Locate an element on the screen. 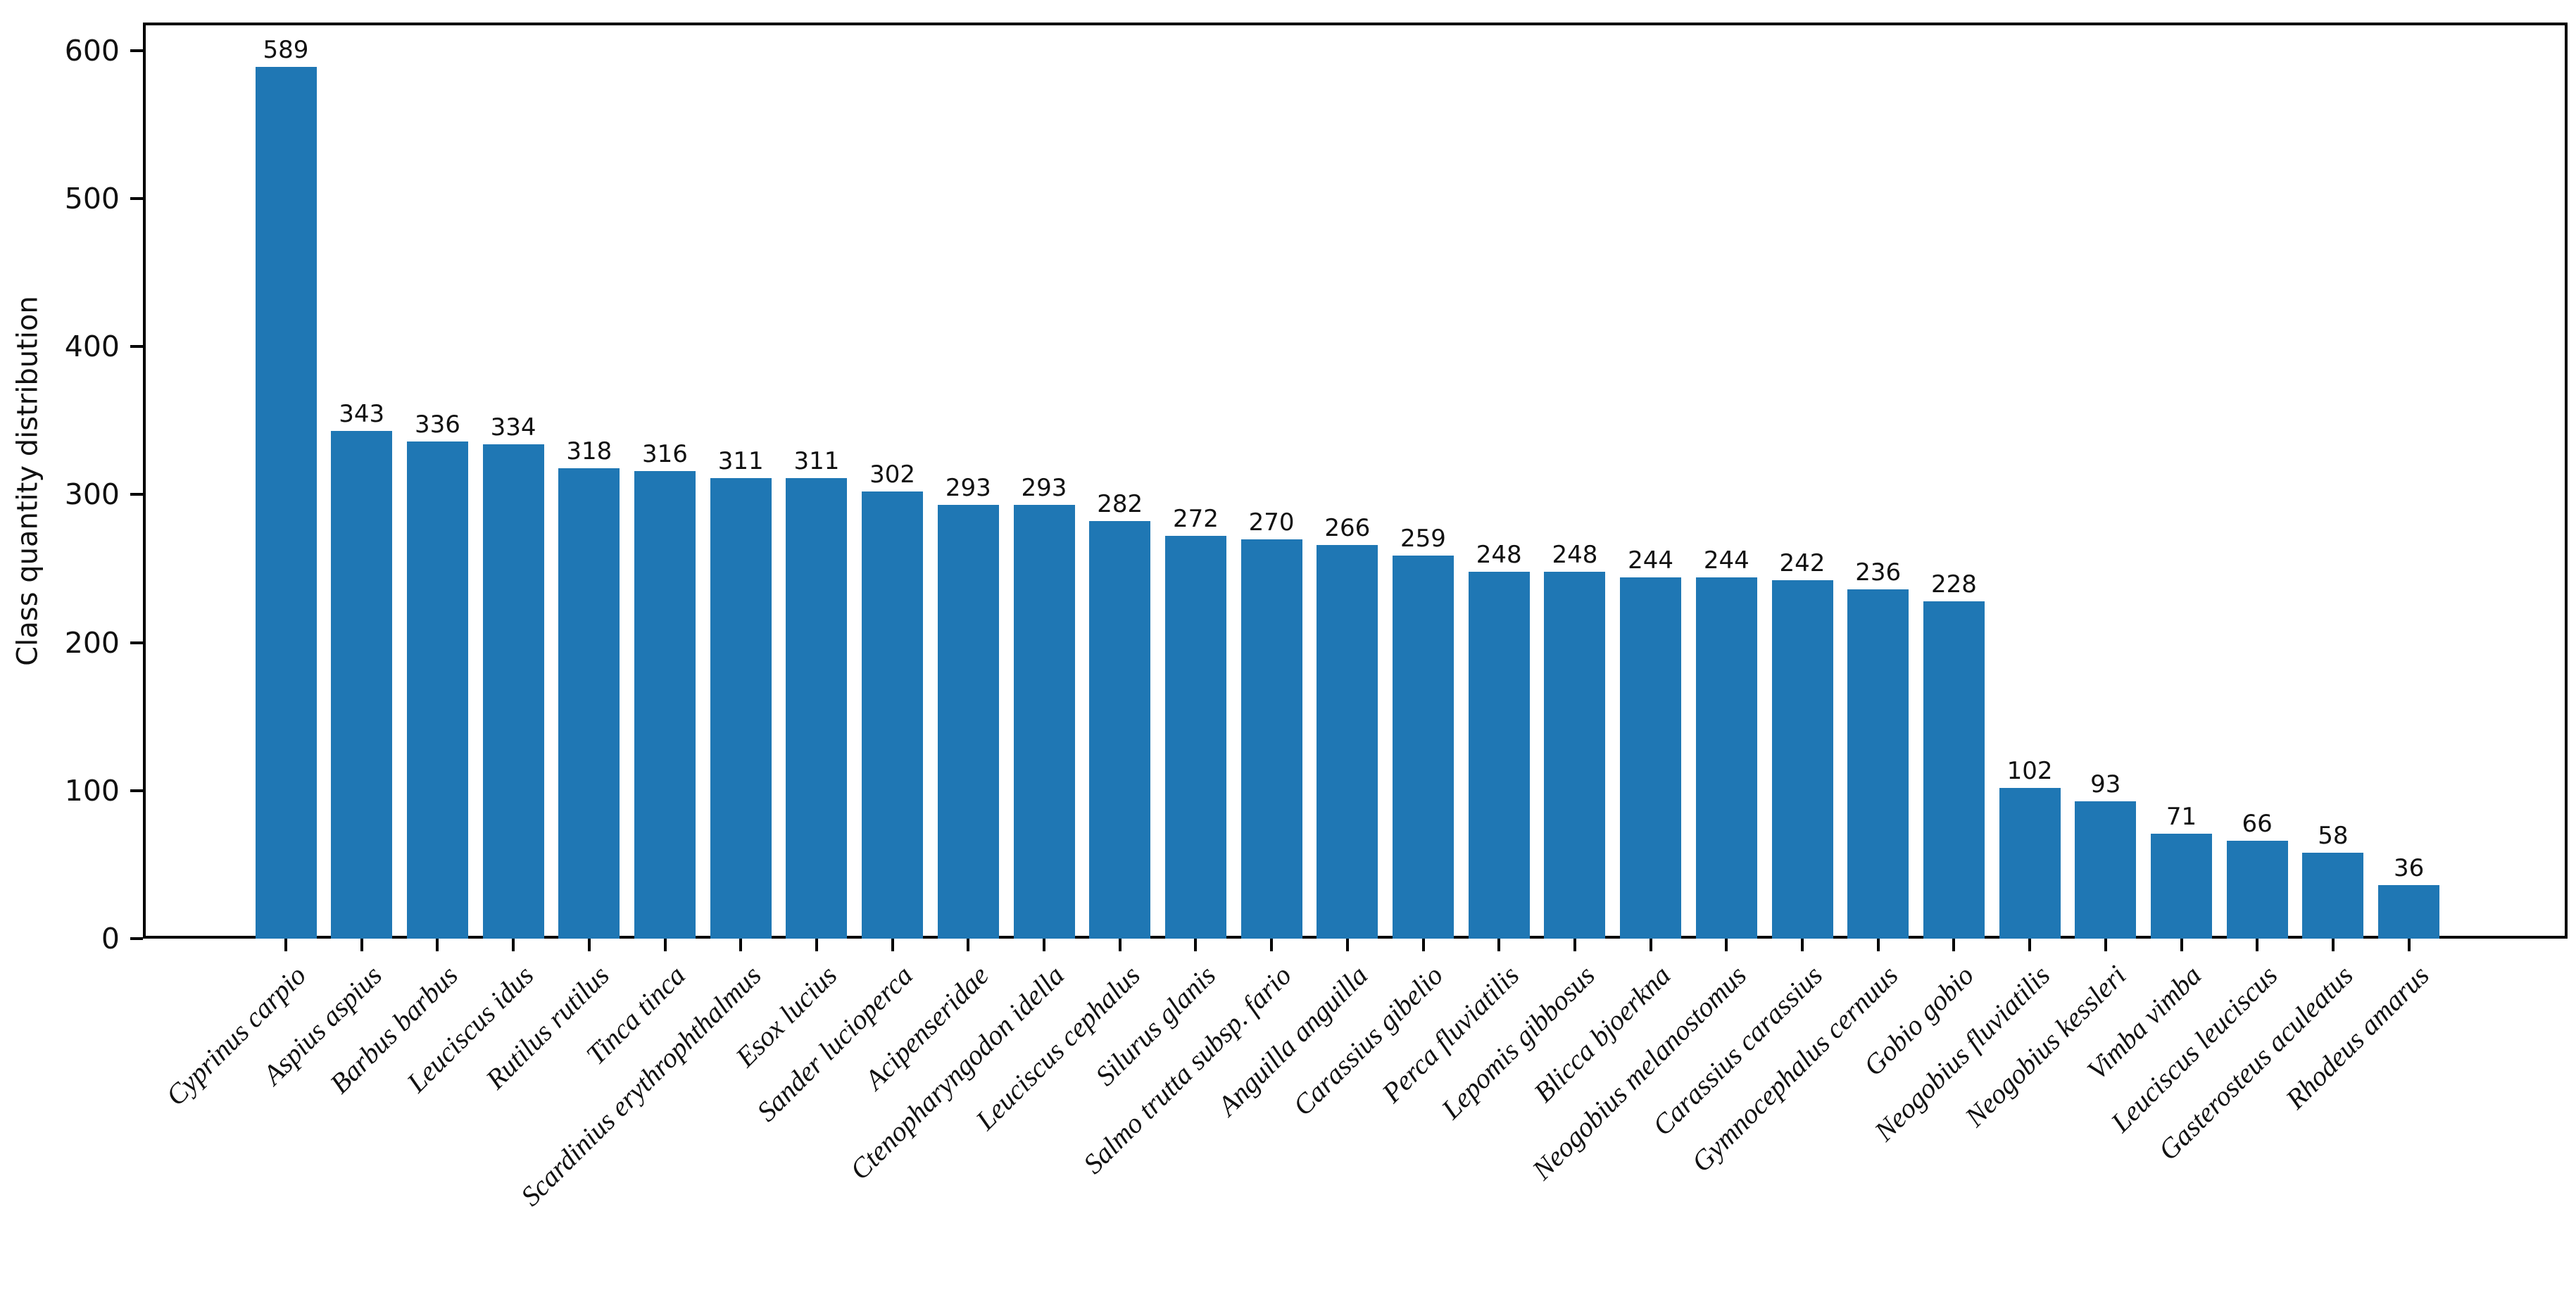  y-tick-label: 600 is located at coordinates (92, 51).